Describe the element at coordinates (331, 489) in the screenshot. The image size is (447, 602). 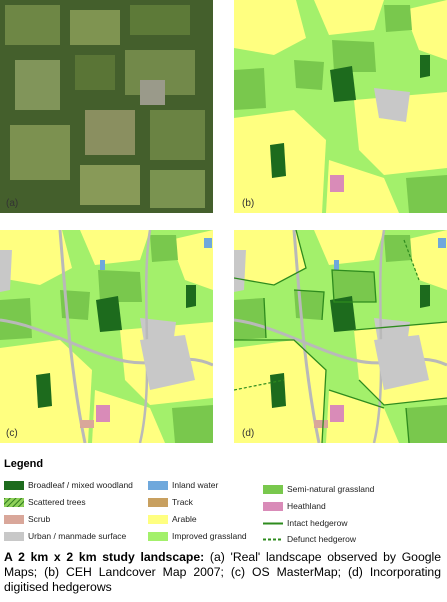
I see `legend-label: Semi-natural grassland` at that location.